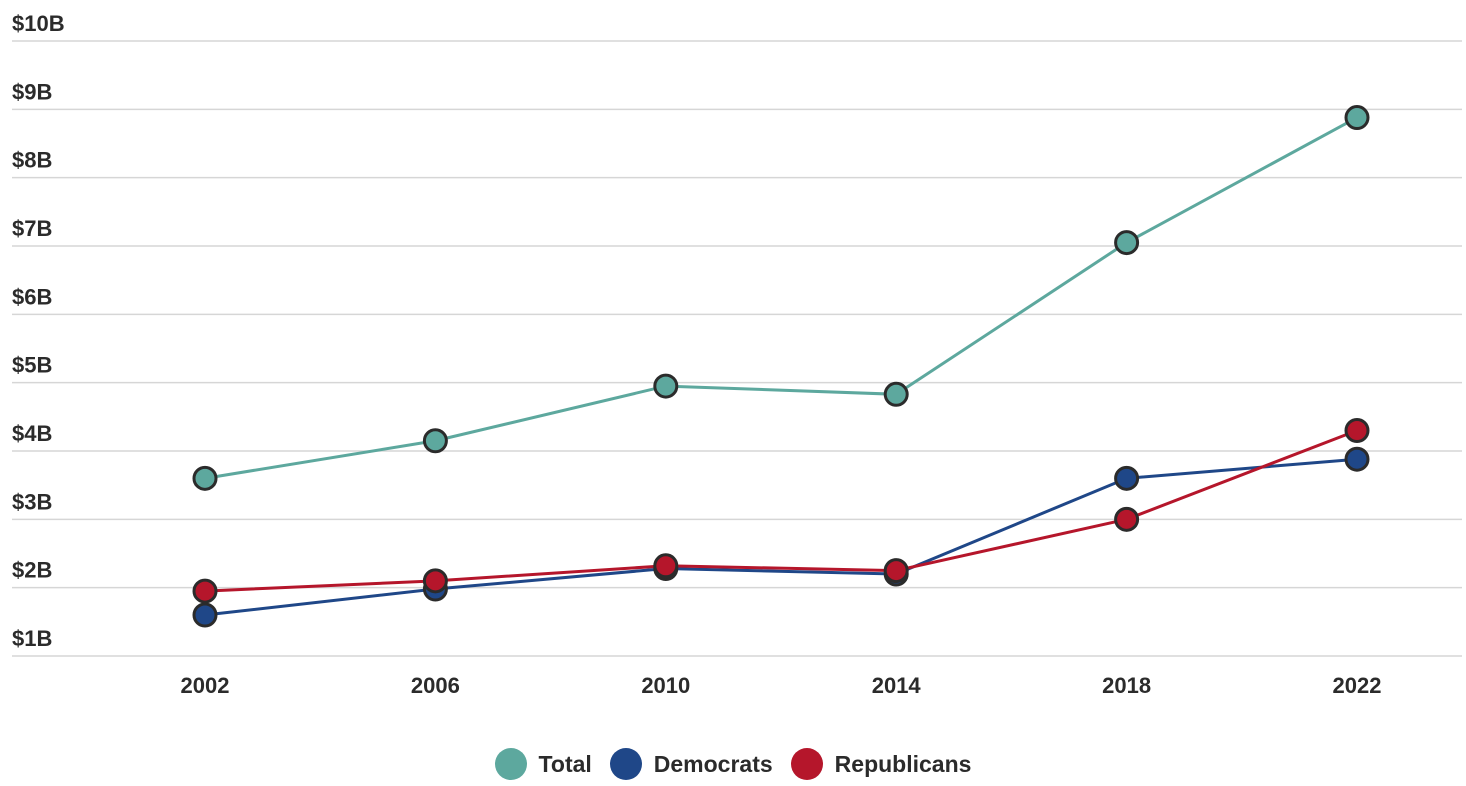 Image resolution: width=1466 pixels, height=786 pixels. What do you see at coordinates (781, 685) in the screenshot?
I see `x-axis-ticks: 2002 2006 2010 2014 2018 2022` at bounding box center [781, 685].